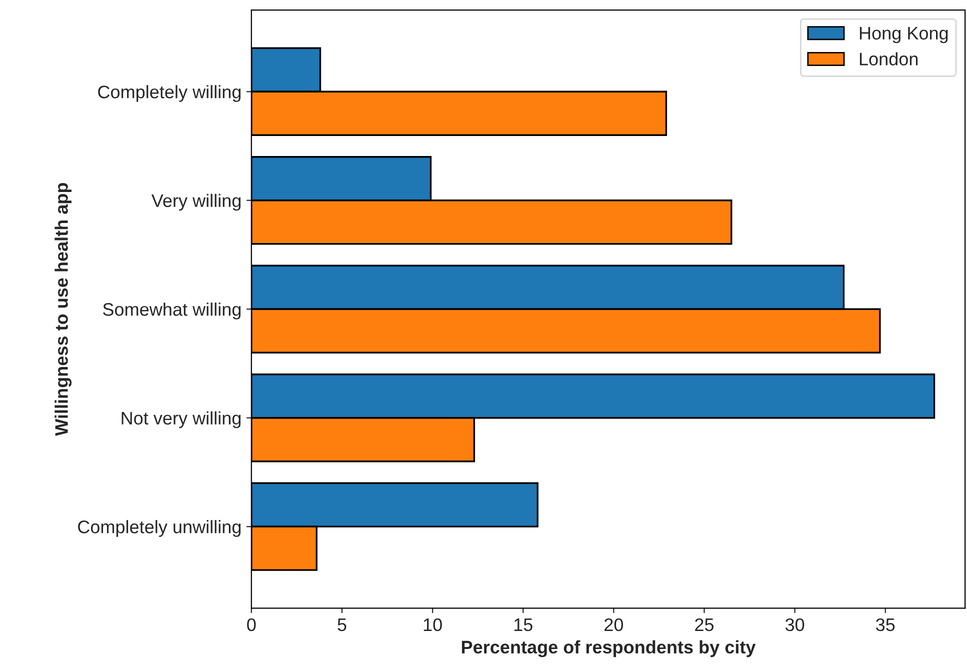  Describe the element at coordinates (704, 625) in the screenshot. I see `x-tick-label: 25` at that location.